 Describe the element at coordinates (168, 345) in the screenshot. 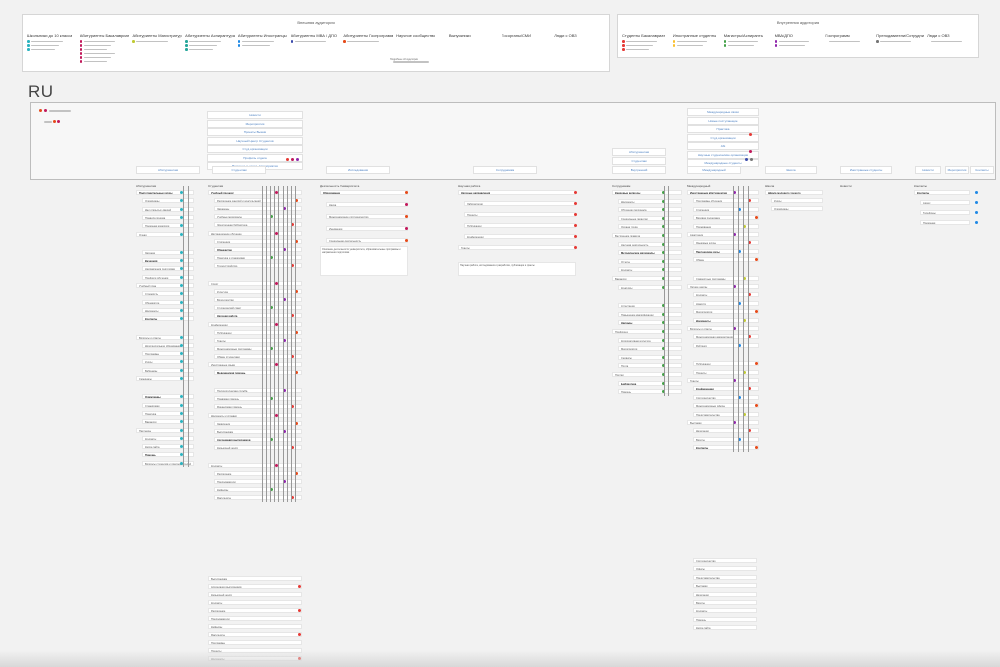

I see `sitemap-node: Дополнительное образование` at that location.